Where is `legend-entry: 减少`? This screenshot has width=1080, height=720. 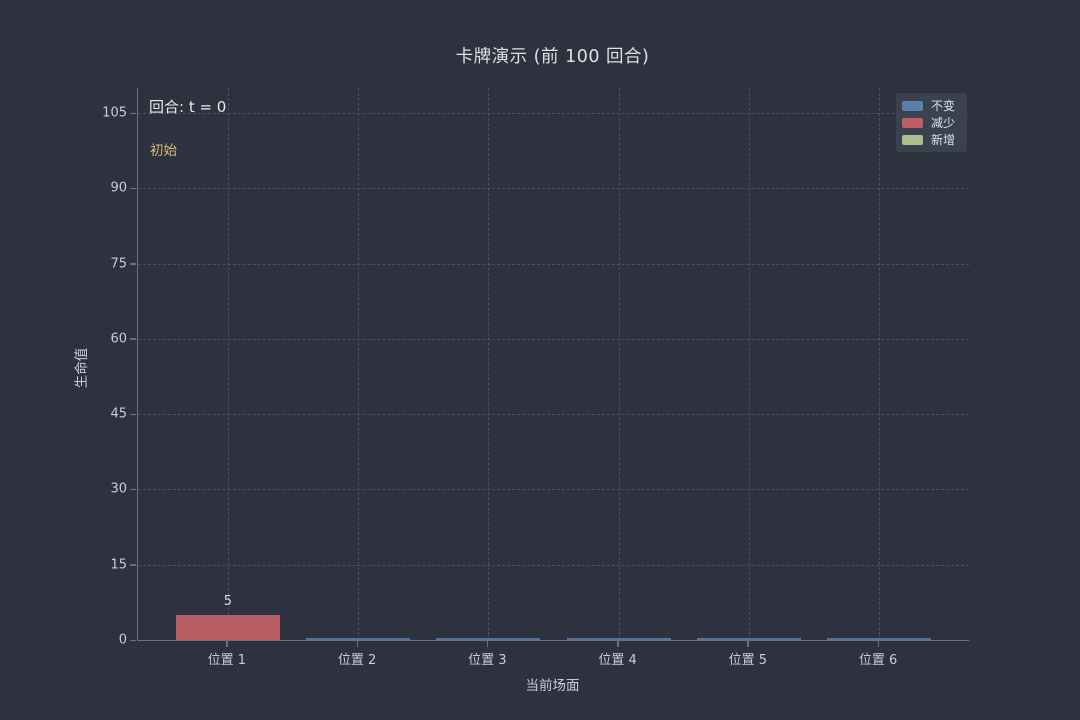 legend-entry: 减少 is located at coordinates (934, 122).